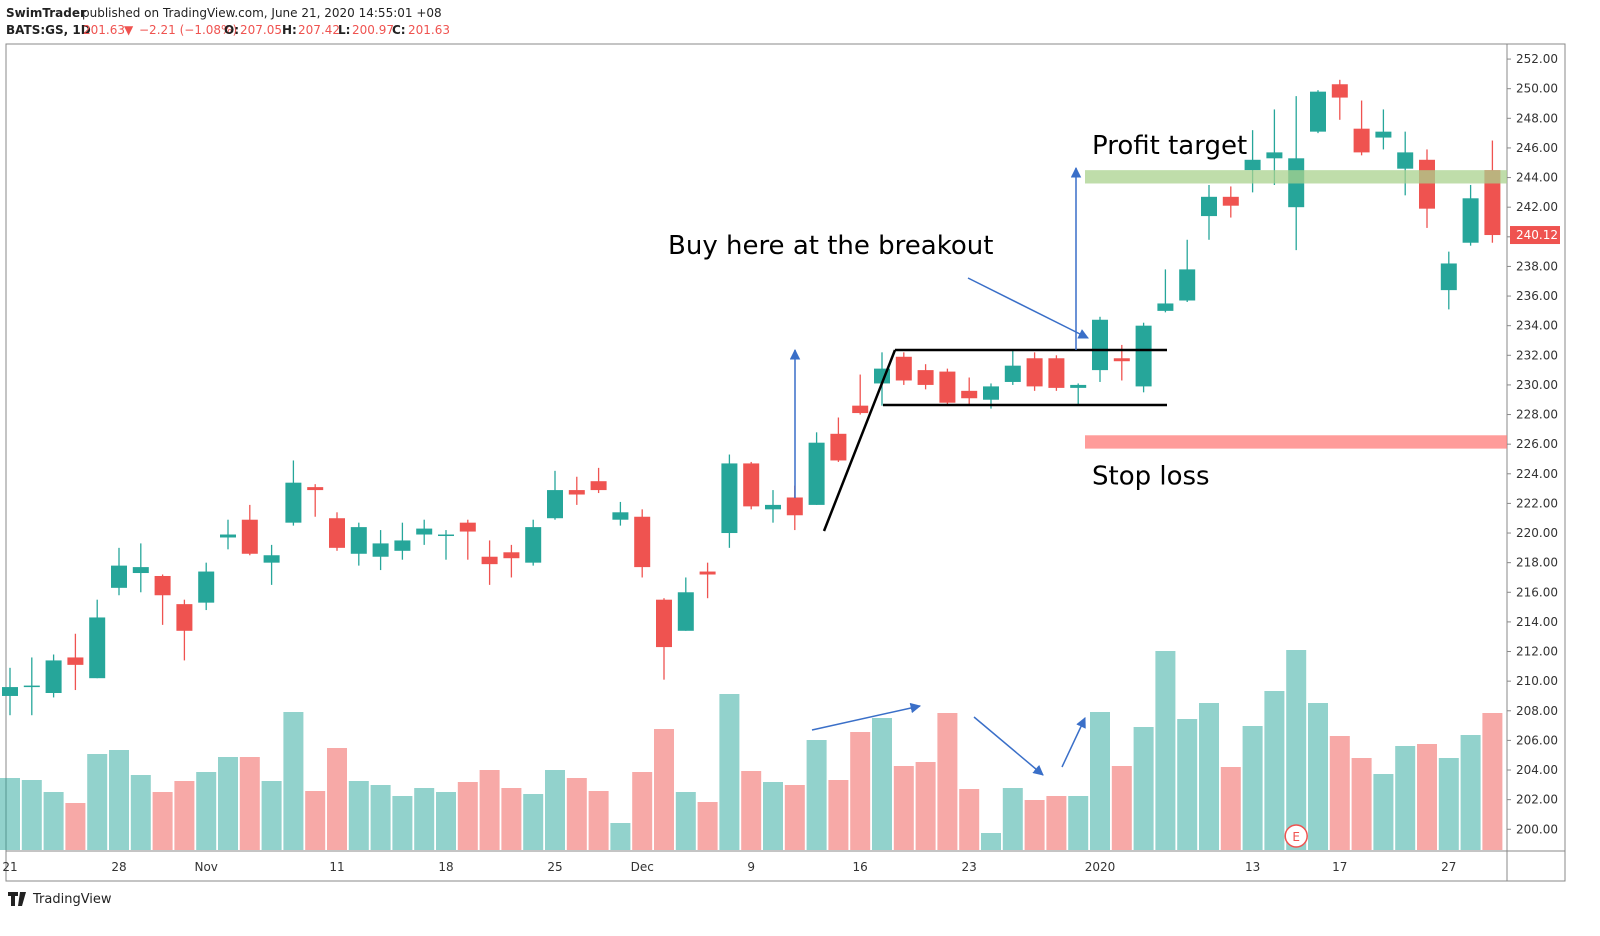 The width and height of the screenshot is (1600, 936). Describe the element at coordinates (129, 30) in the screenshot. I see `change-arrow: ▼` at that location.